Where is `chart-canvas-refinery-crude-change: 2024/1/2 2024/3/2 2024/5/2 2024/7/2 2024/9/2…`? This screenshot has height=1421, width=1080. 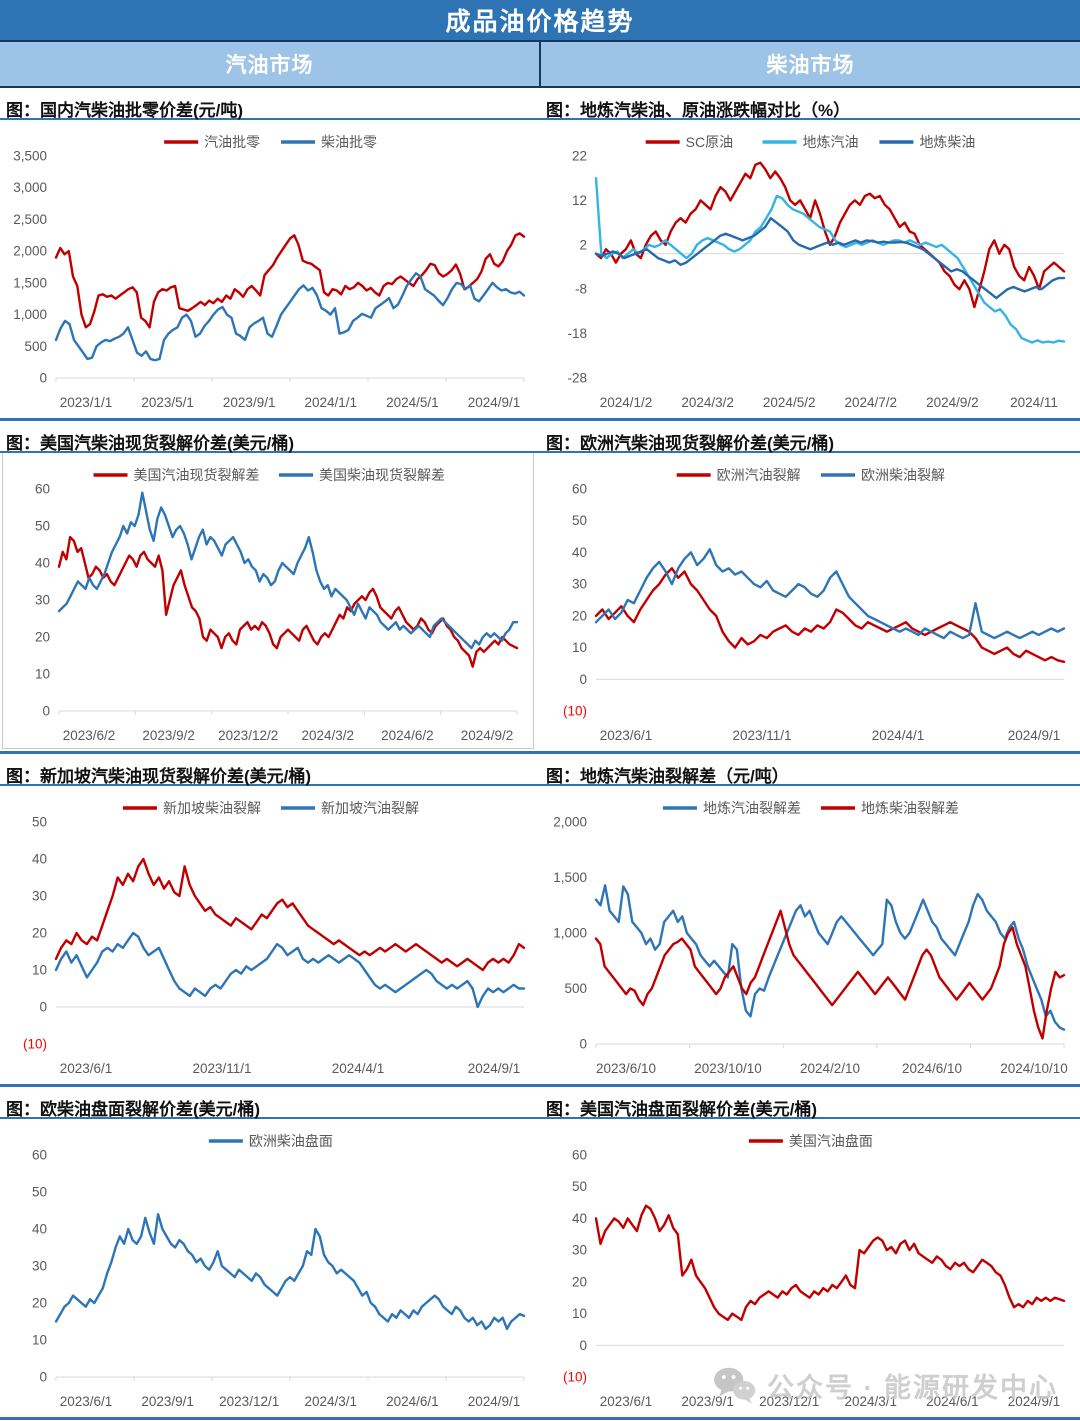
chart-canvas-refinery-crude-change: 2024/1/2 2024/3/2 2024/5/2 2024/7/2 2024/9/2… is located at coordinates (810, 268).